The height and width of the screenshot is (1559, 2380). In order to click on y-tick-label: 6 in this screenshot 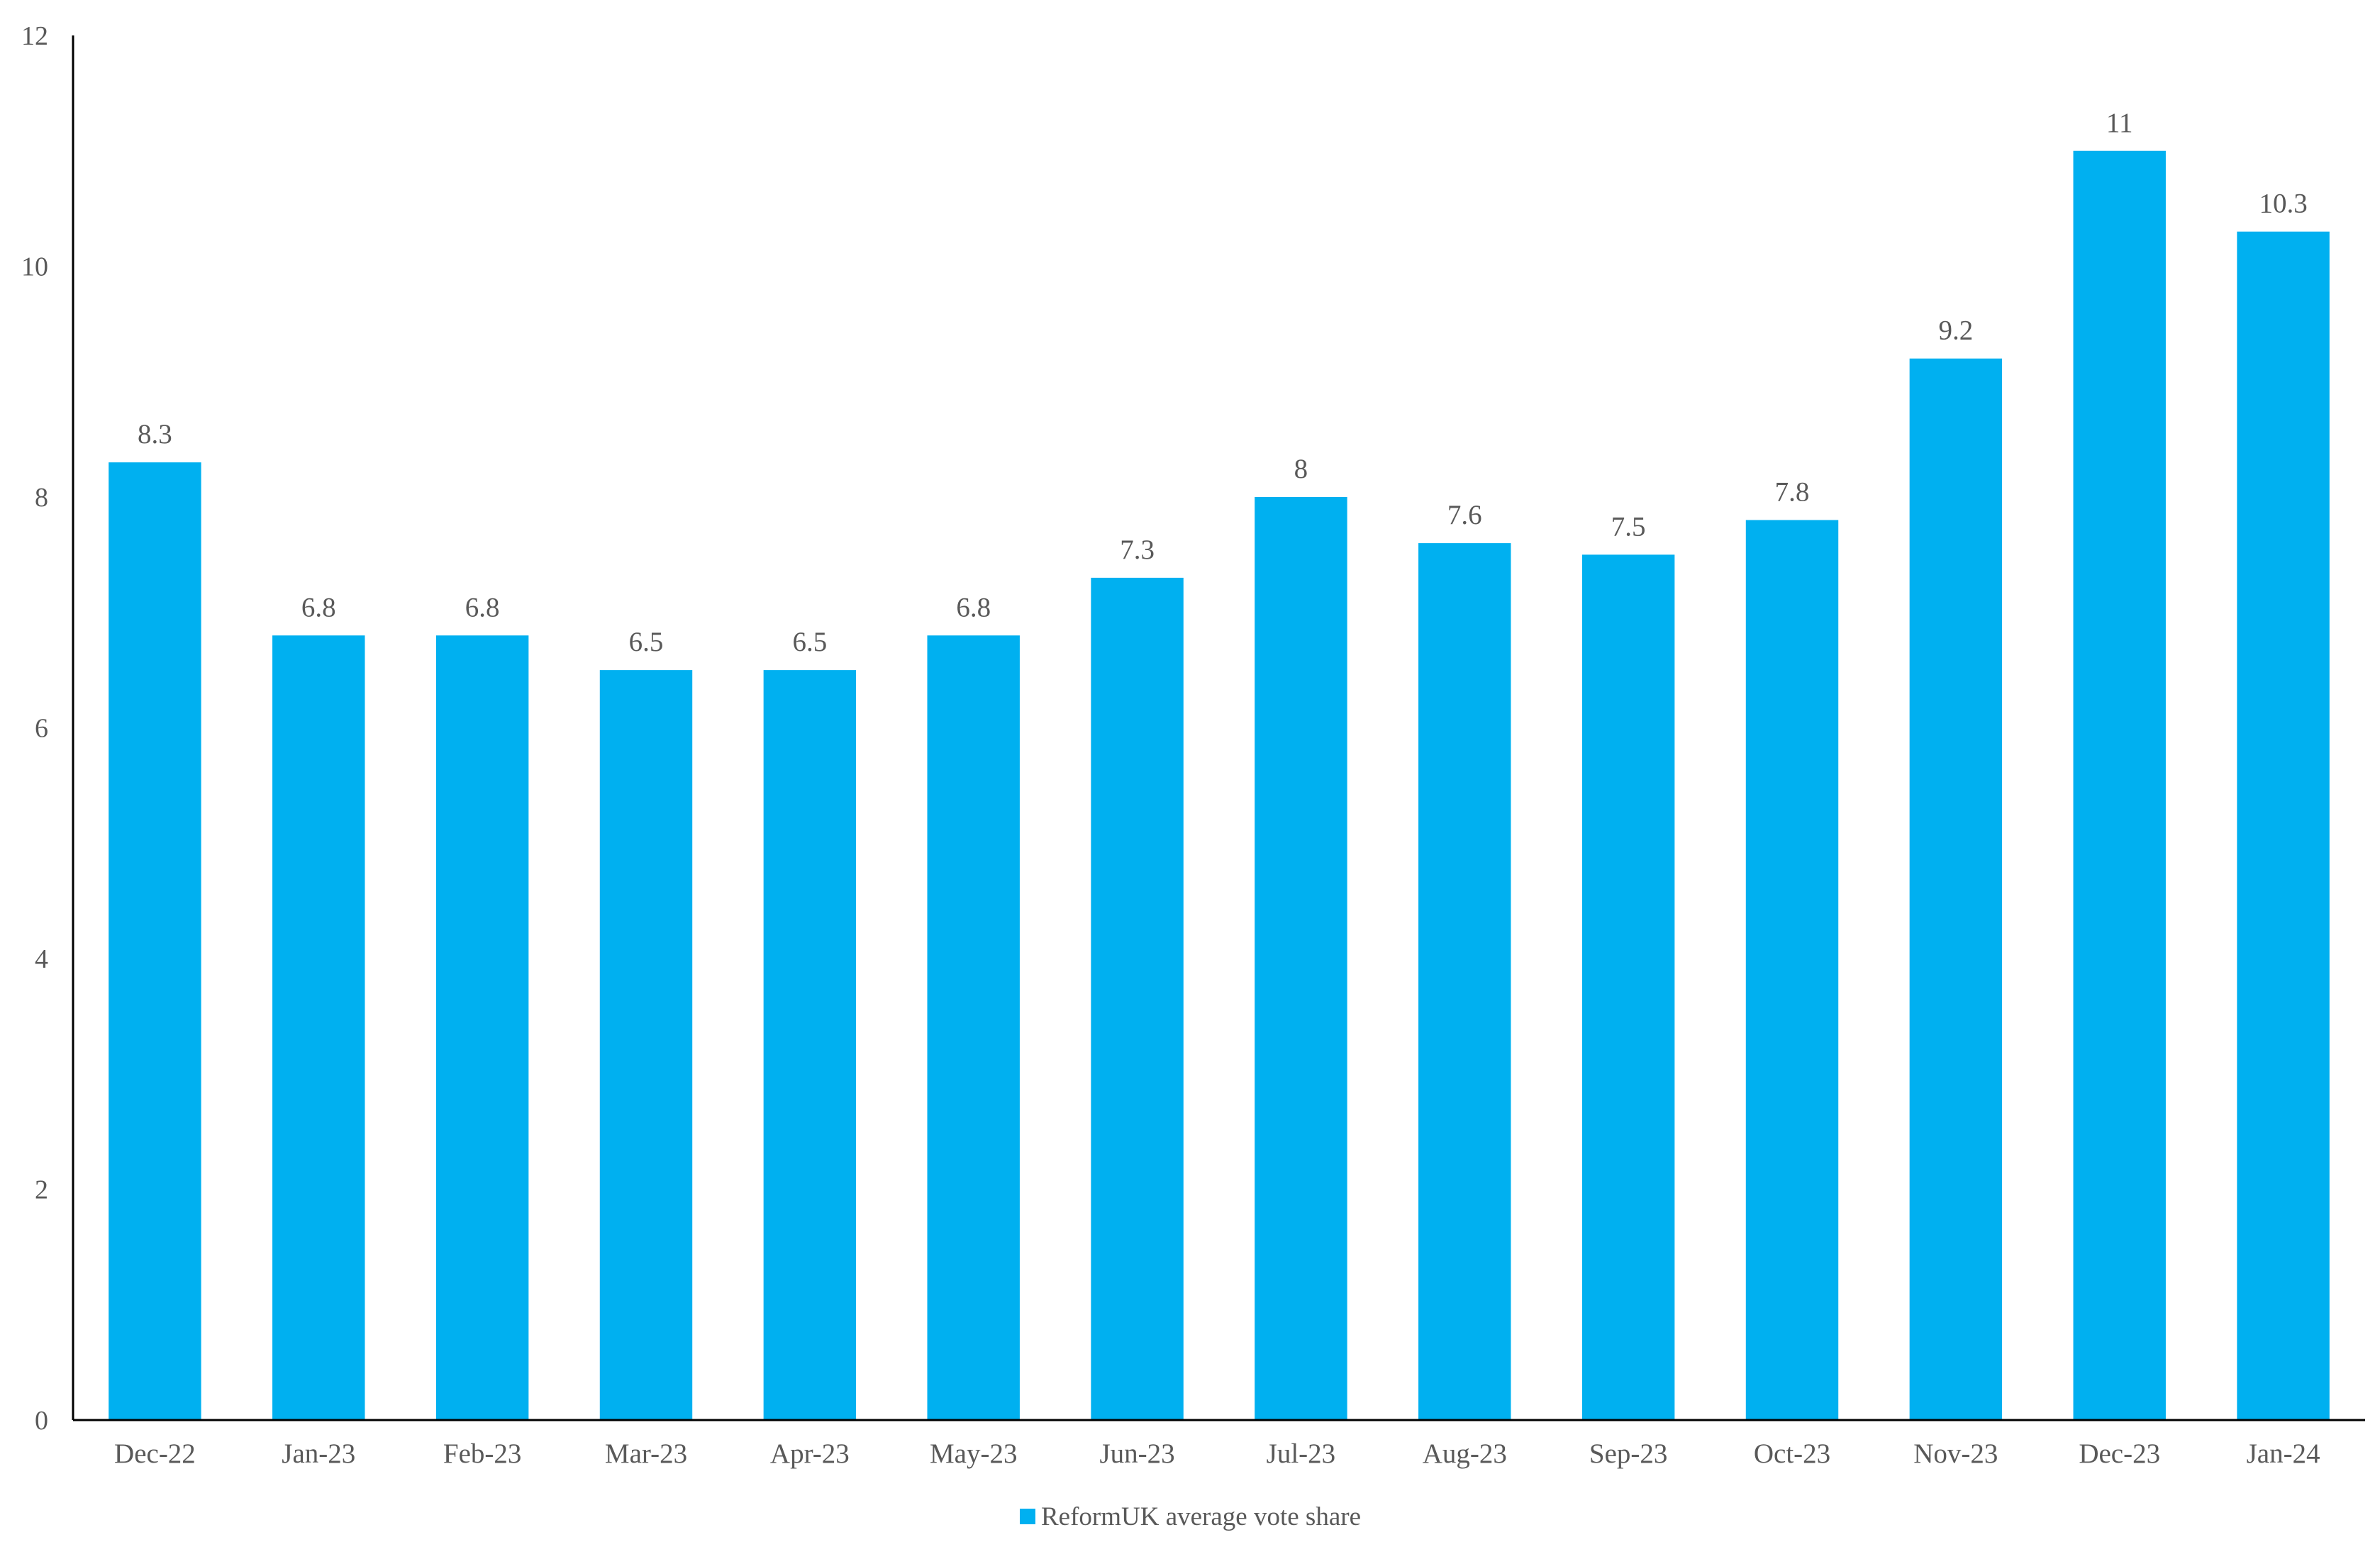, I will do `click(41, 729)`.